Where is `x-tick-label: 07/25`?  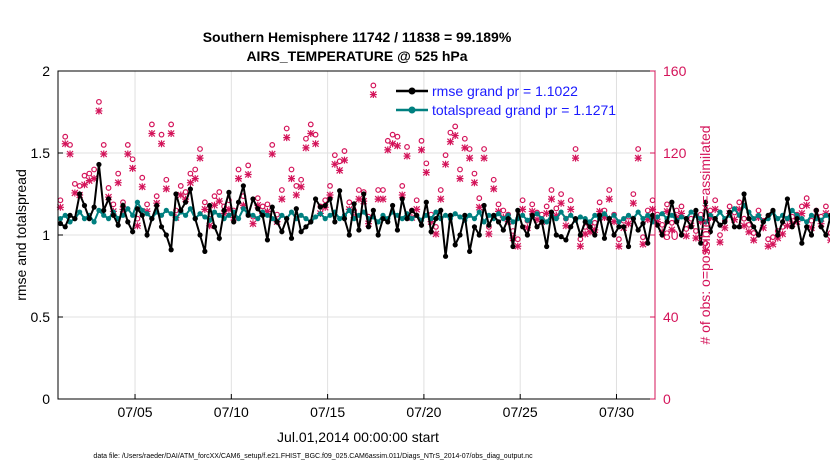 x-tick-label: 07/25 is located at coordinates (520, 412).